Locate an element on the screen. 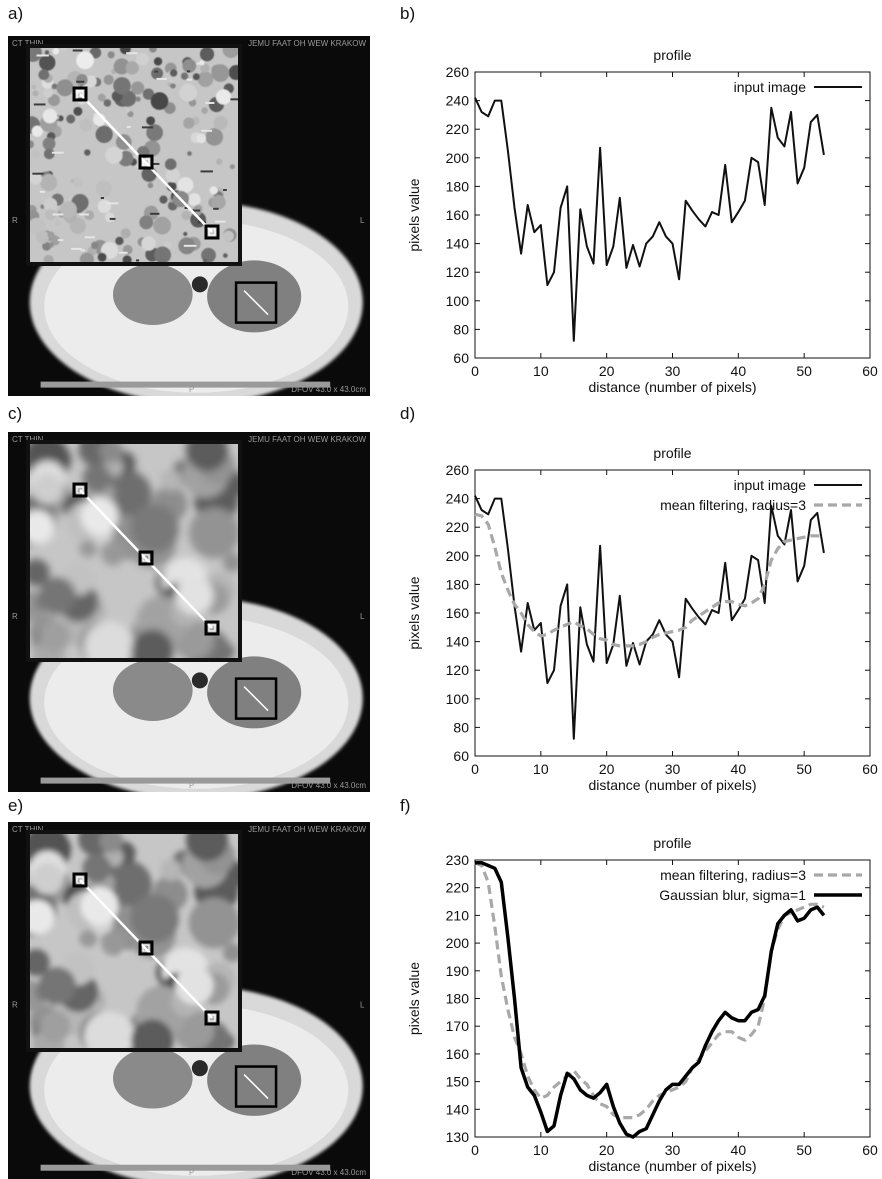 This screenshot has width=882, height=1179. profile-end-marker-inner is located at coordinates (212, 232).